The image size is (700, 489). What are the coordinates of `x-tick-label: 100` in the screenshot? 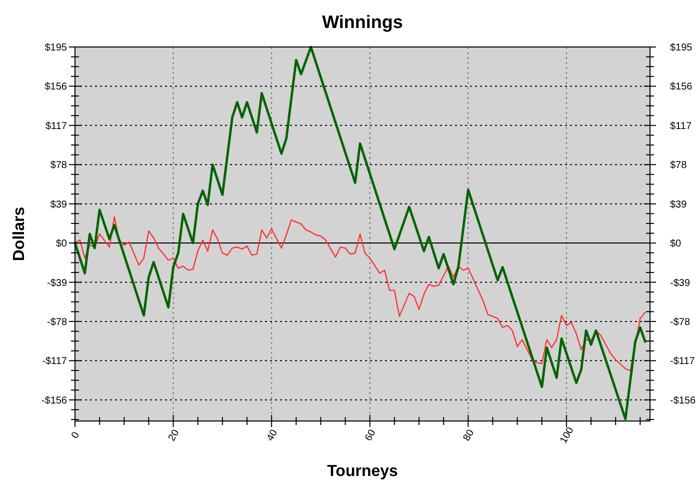 It's located at (567, 435).